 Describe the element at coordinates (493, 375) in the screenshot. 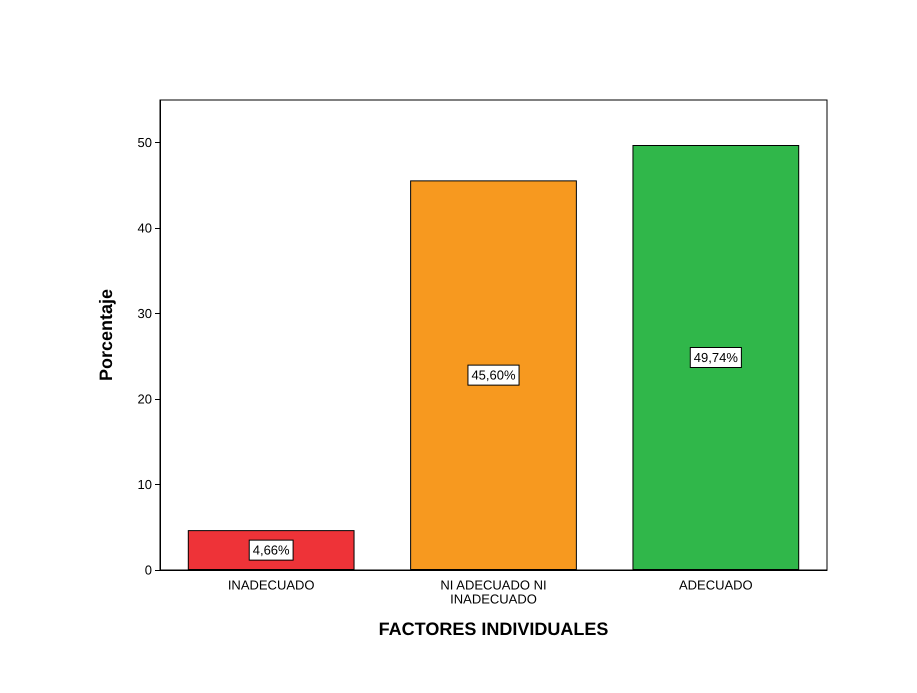

I see `data-label: 45,60%` at that location.